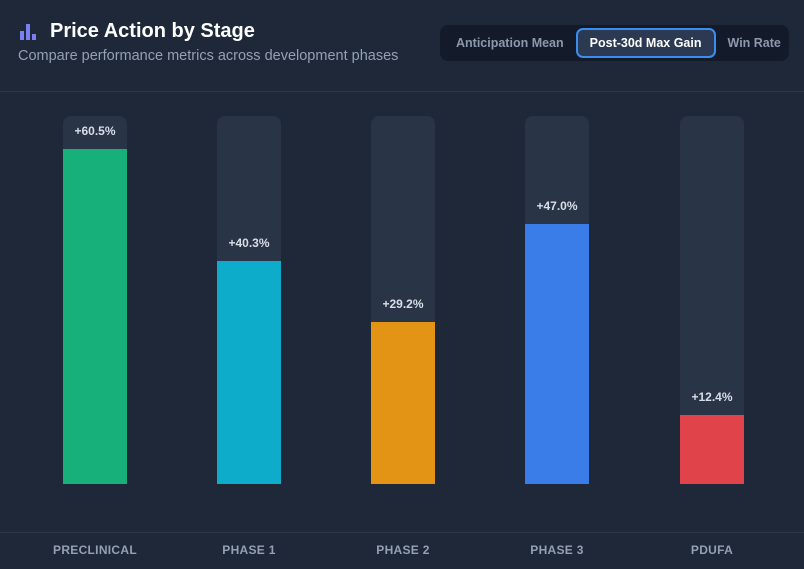 Image resolution: width=804 pixels, height=569 pixels. Describe the element at coordinates (645, 43) in the screenshot. I see `tab-post-30d-max-gain: Post-30d Max Gain` at that location.